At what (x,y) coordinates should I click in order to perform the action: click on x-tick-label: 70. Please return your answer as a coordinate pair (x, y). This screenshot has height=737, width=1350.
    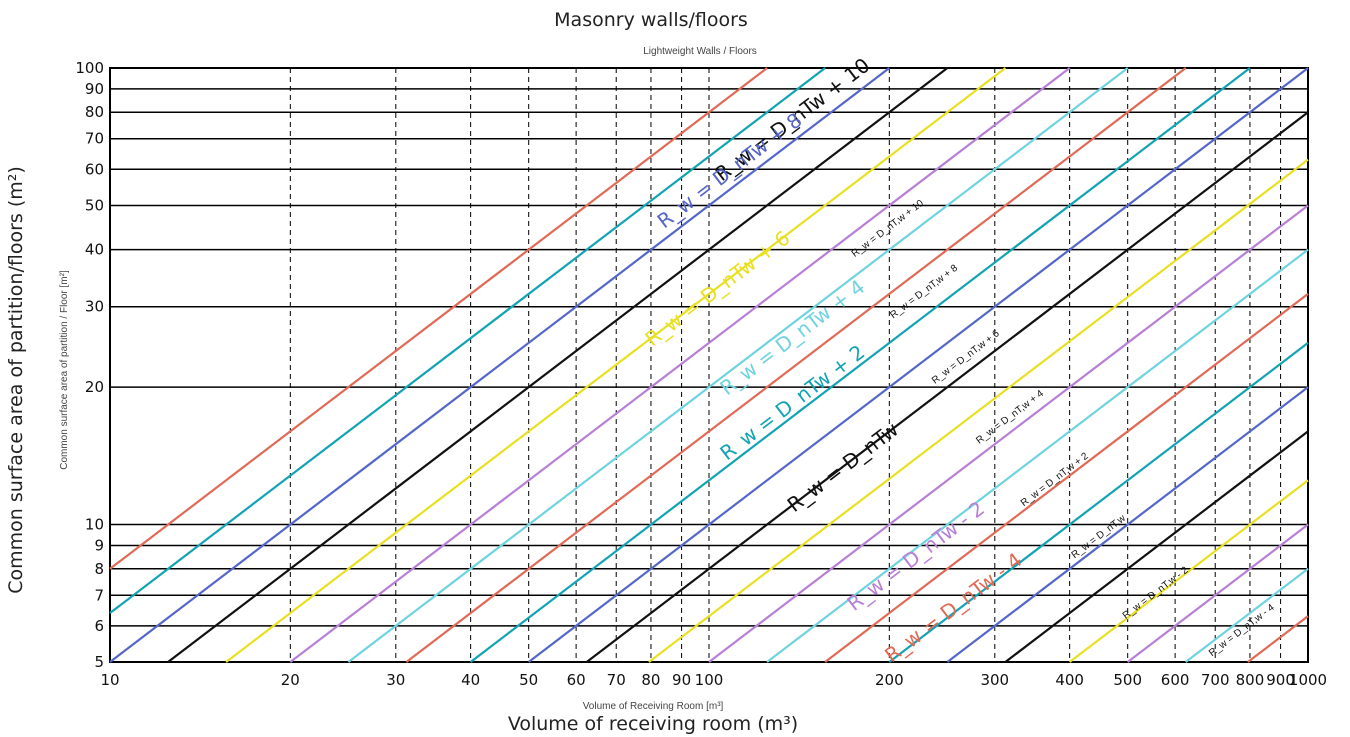
    Looking at the image, I should click on (616, 680).